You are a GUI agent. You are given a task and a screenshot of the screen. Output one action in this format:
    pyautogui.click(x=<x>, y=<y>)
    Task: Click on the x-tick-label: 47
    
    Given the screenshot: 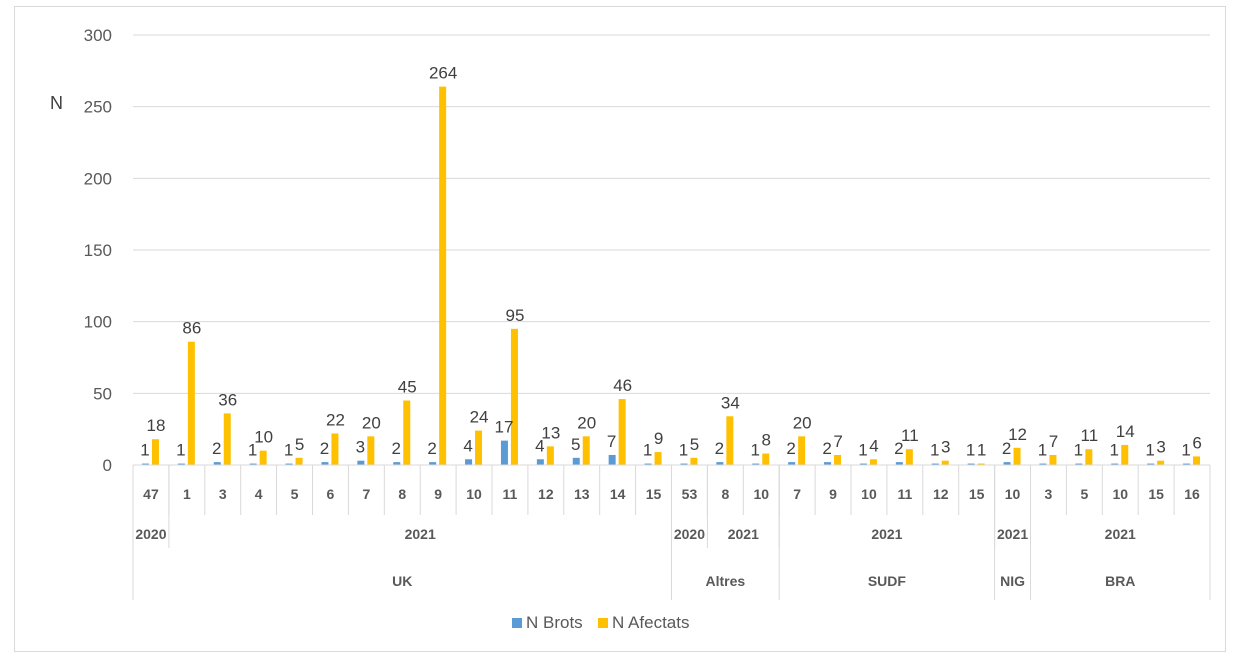 What is the action you would take?
    pyautogui.click(x=151, y=494)
    